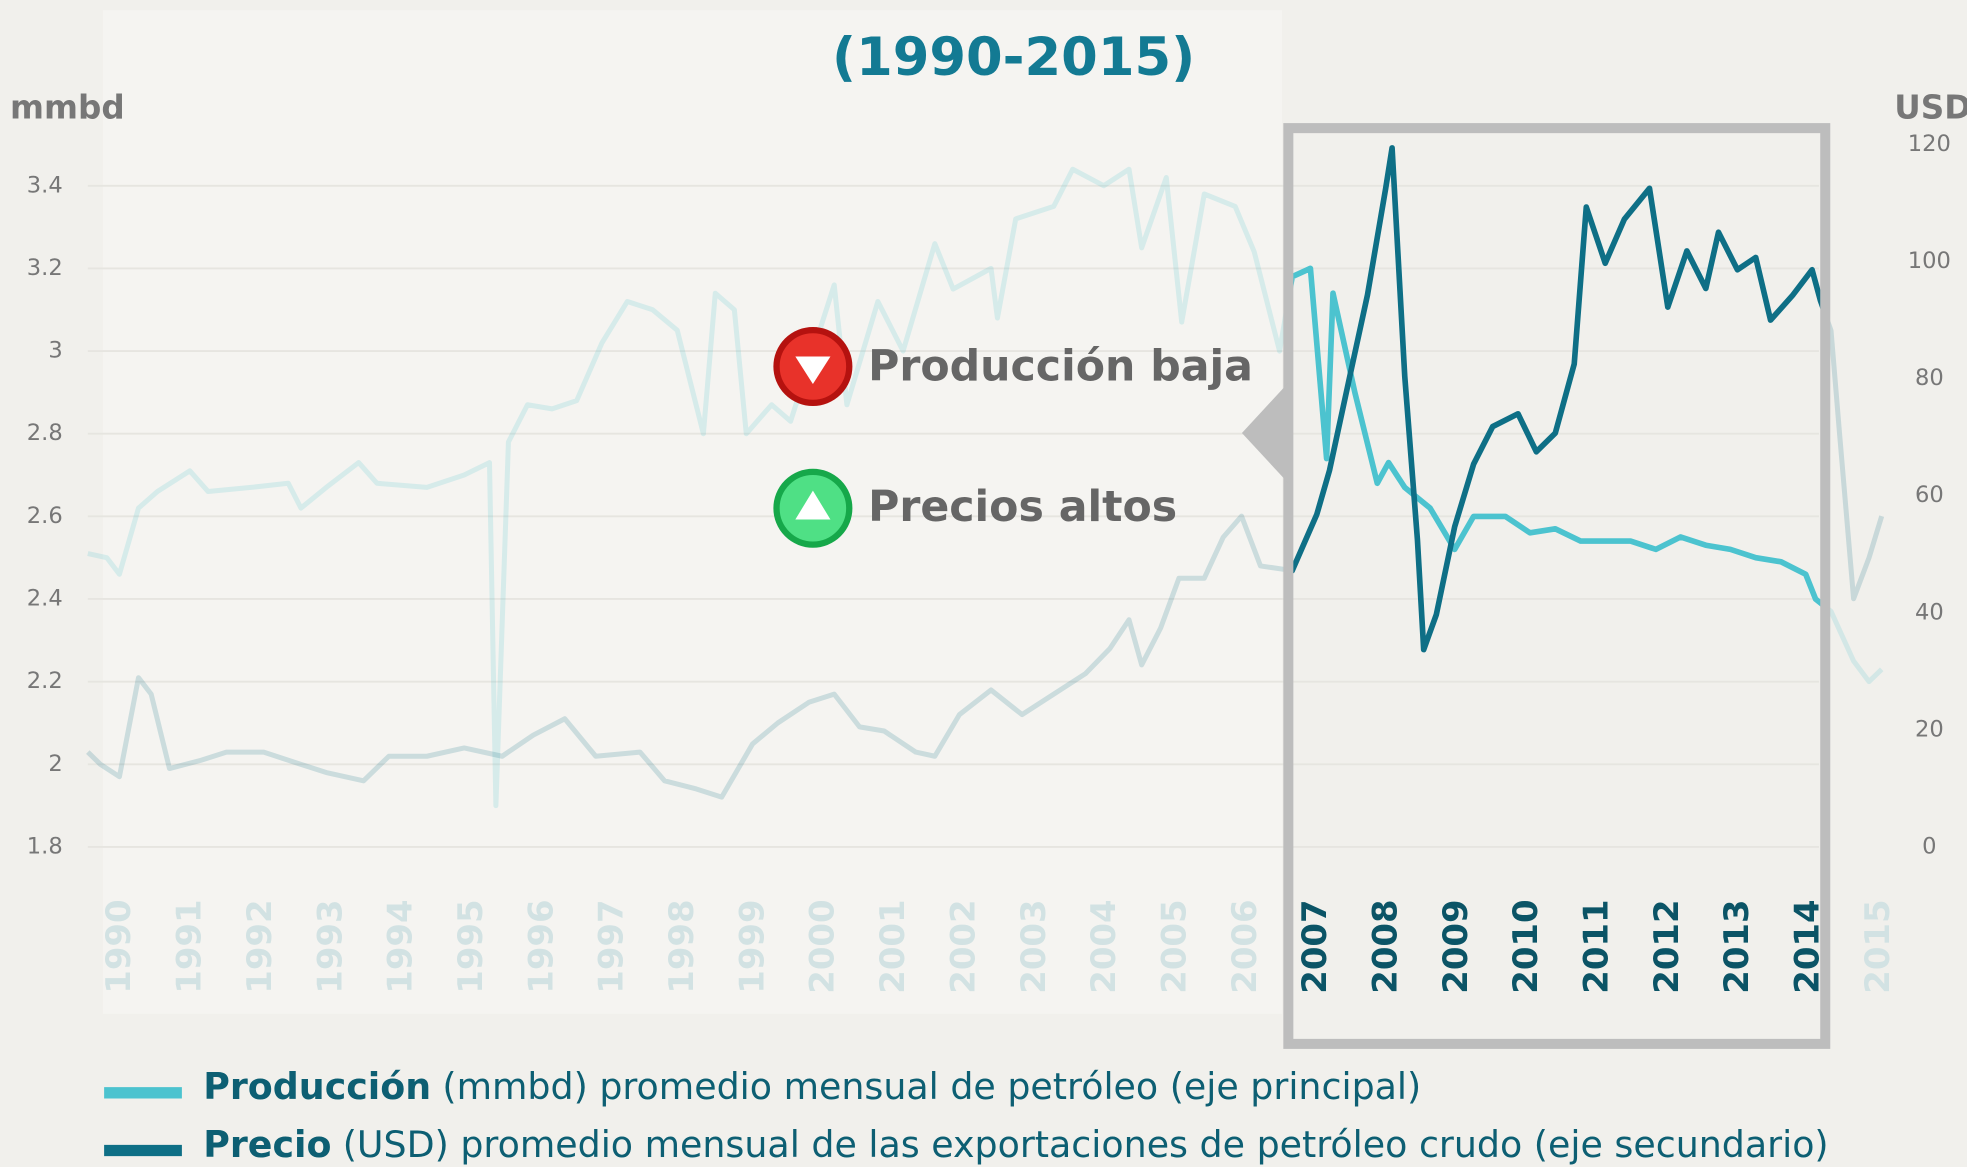  Describe the element at coordinates (1103, 946) in the screenshot. I see `x-tick-label: 2004` at that location.